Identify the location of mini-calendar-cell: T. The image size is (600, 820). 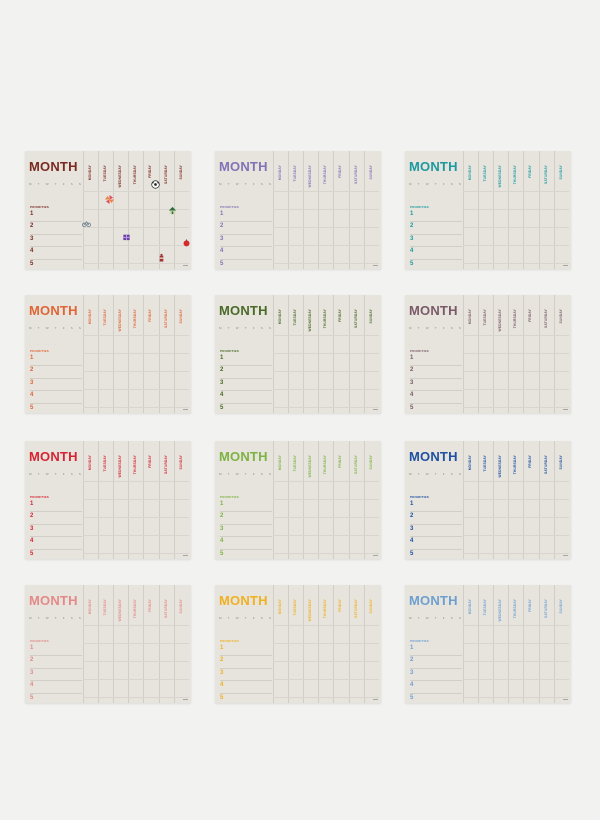
(38, 474).